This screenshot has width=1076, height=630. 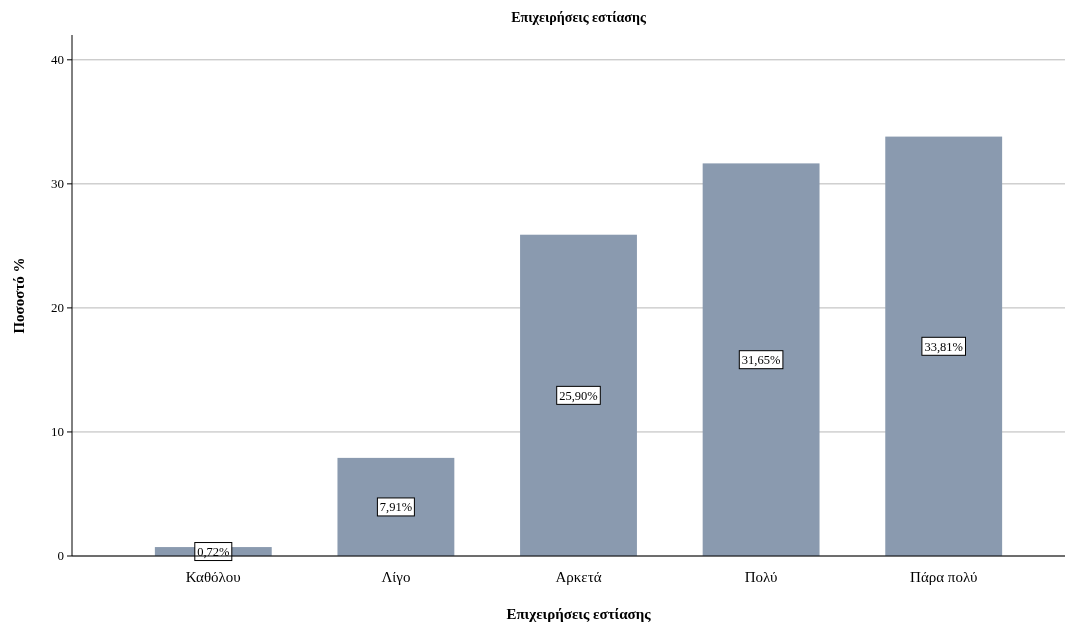 I want to click on data-label: 31,65%, so click(x=761, y=360).